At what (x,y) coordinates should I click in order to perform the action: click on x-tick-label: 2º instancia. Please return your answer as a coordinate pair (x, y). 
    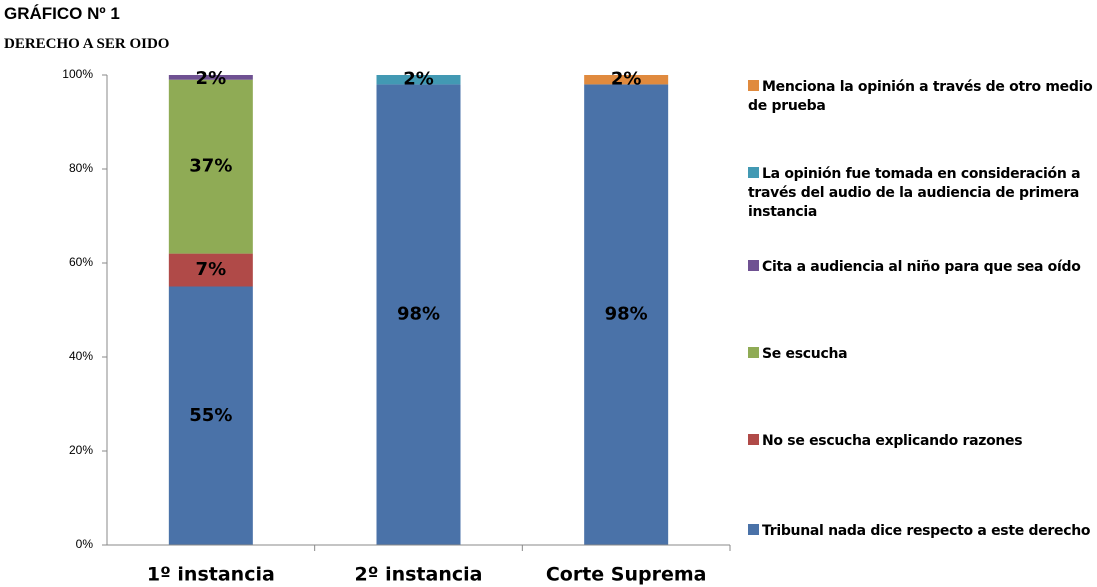
    Looking at the image, I should click on (419, 575).